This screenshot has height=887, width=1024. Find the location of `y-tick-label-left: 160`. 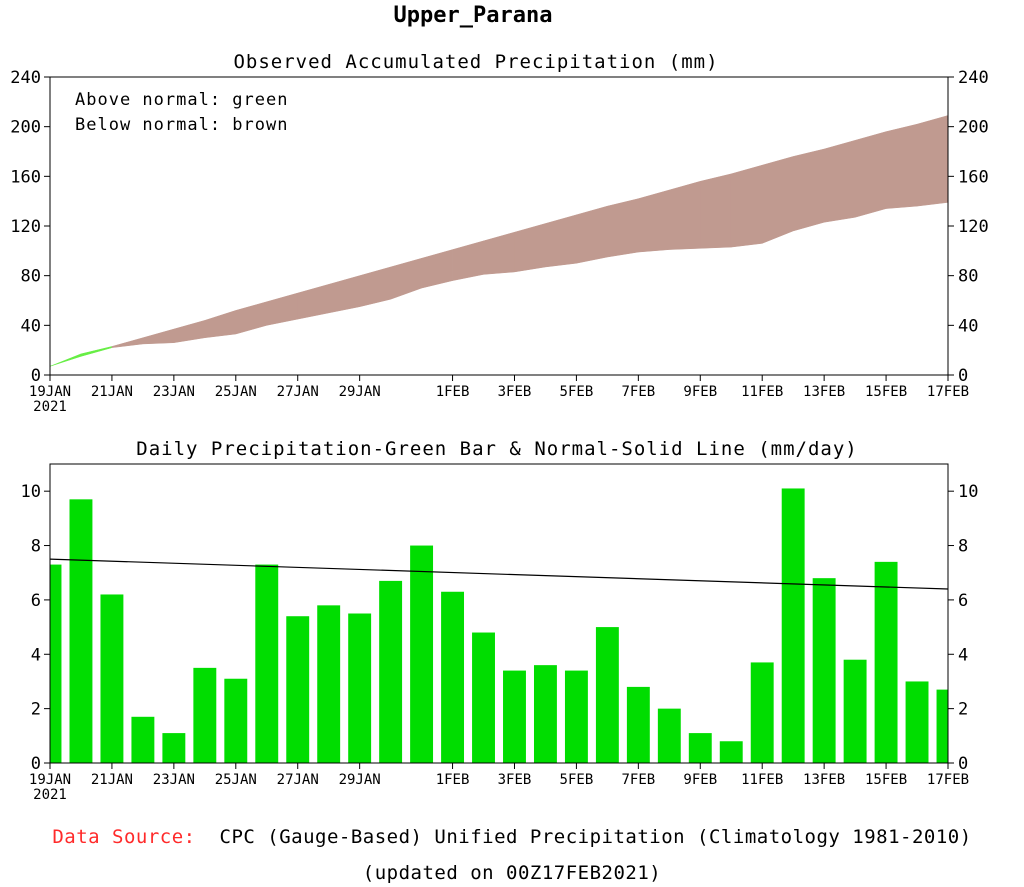

y-tick-label-left: 160 is located at coordinates (25, 177).